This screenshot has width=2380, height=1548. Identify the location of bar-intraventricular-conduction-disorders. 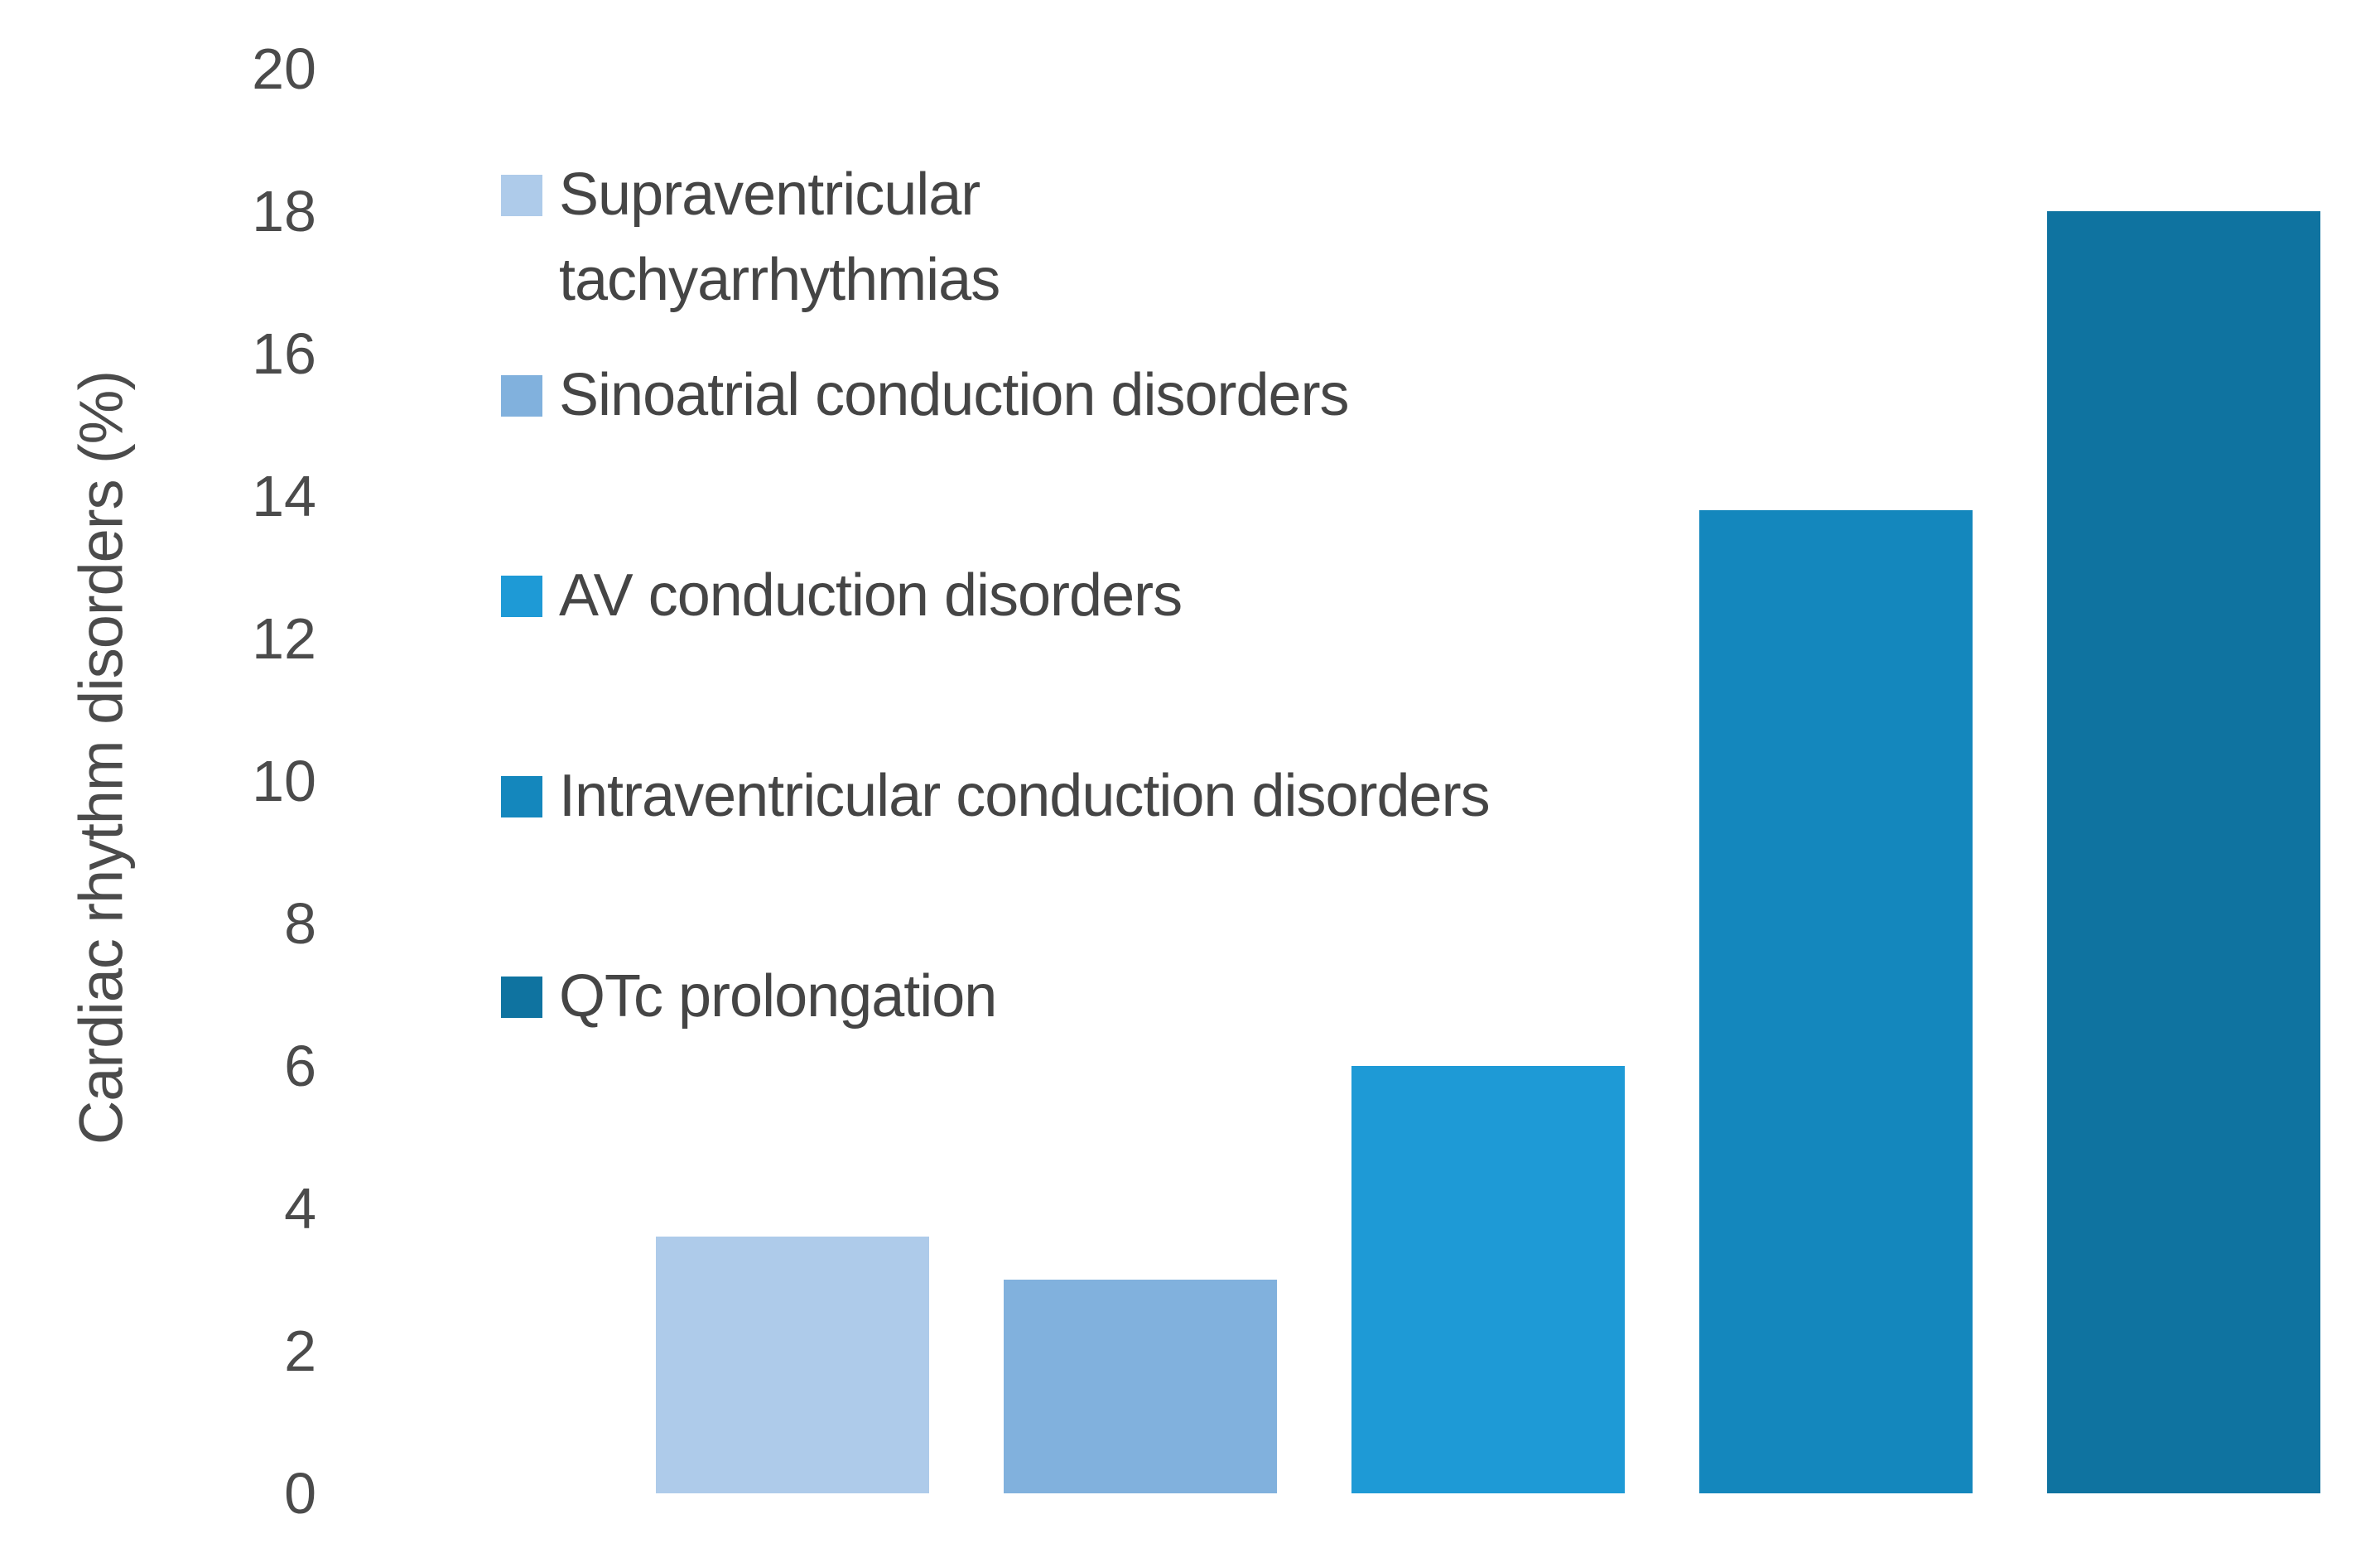
(1836, 1001).